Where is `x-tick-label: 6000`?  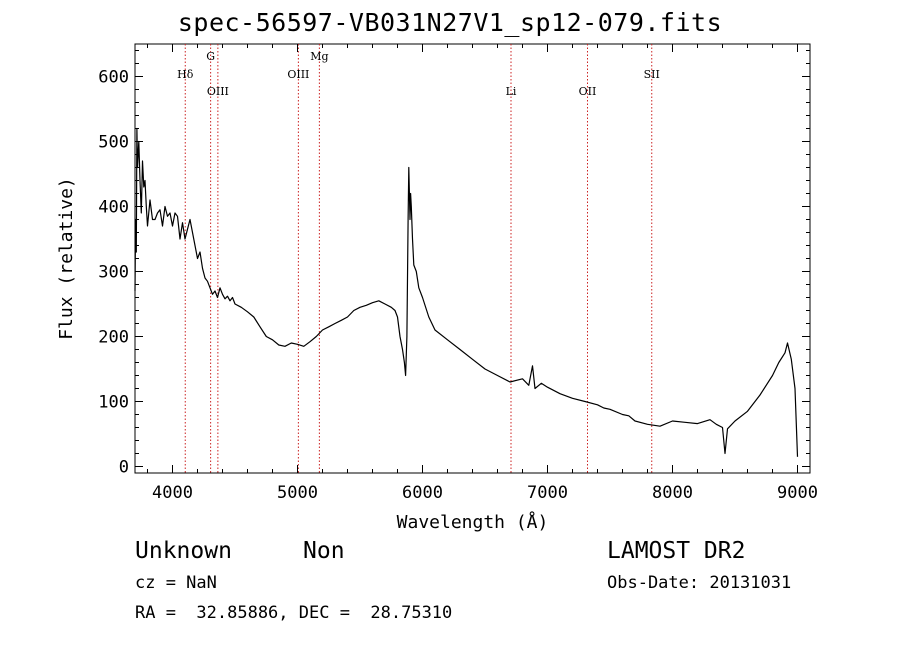 x-tick-label: 6000 is located at coordinates (422, 493).